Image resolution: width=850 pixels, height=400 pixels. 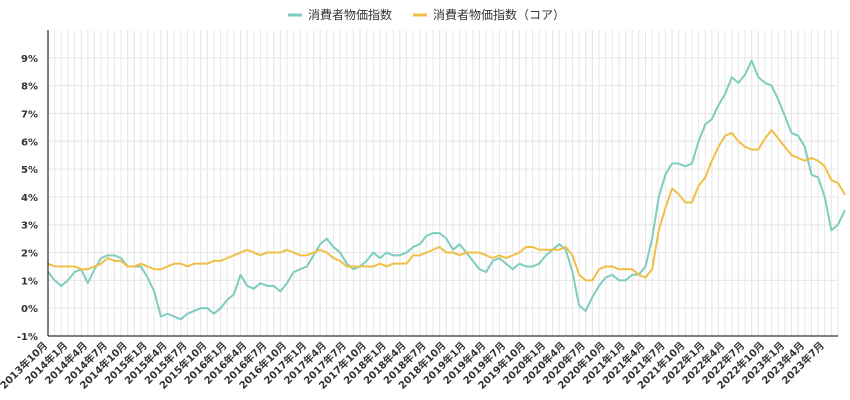 I want to click on legend-item-1: 消費者物価指数, so click(x=340, y=14).